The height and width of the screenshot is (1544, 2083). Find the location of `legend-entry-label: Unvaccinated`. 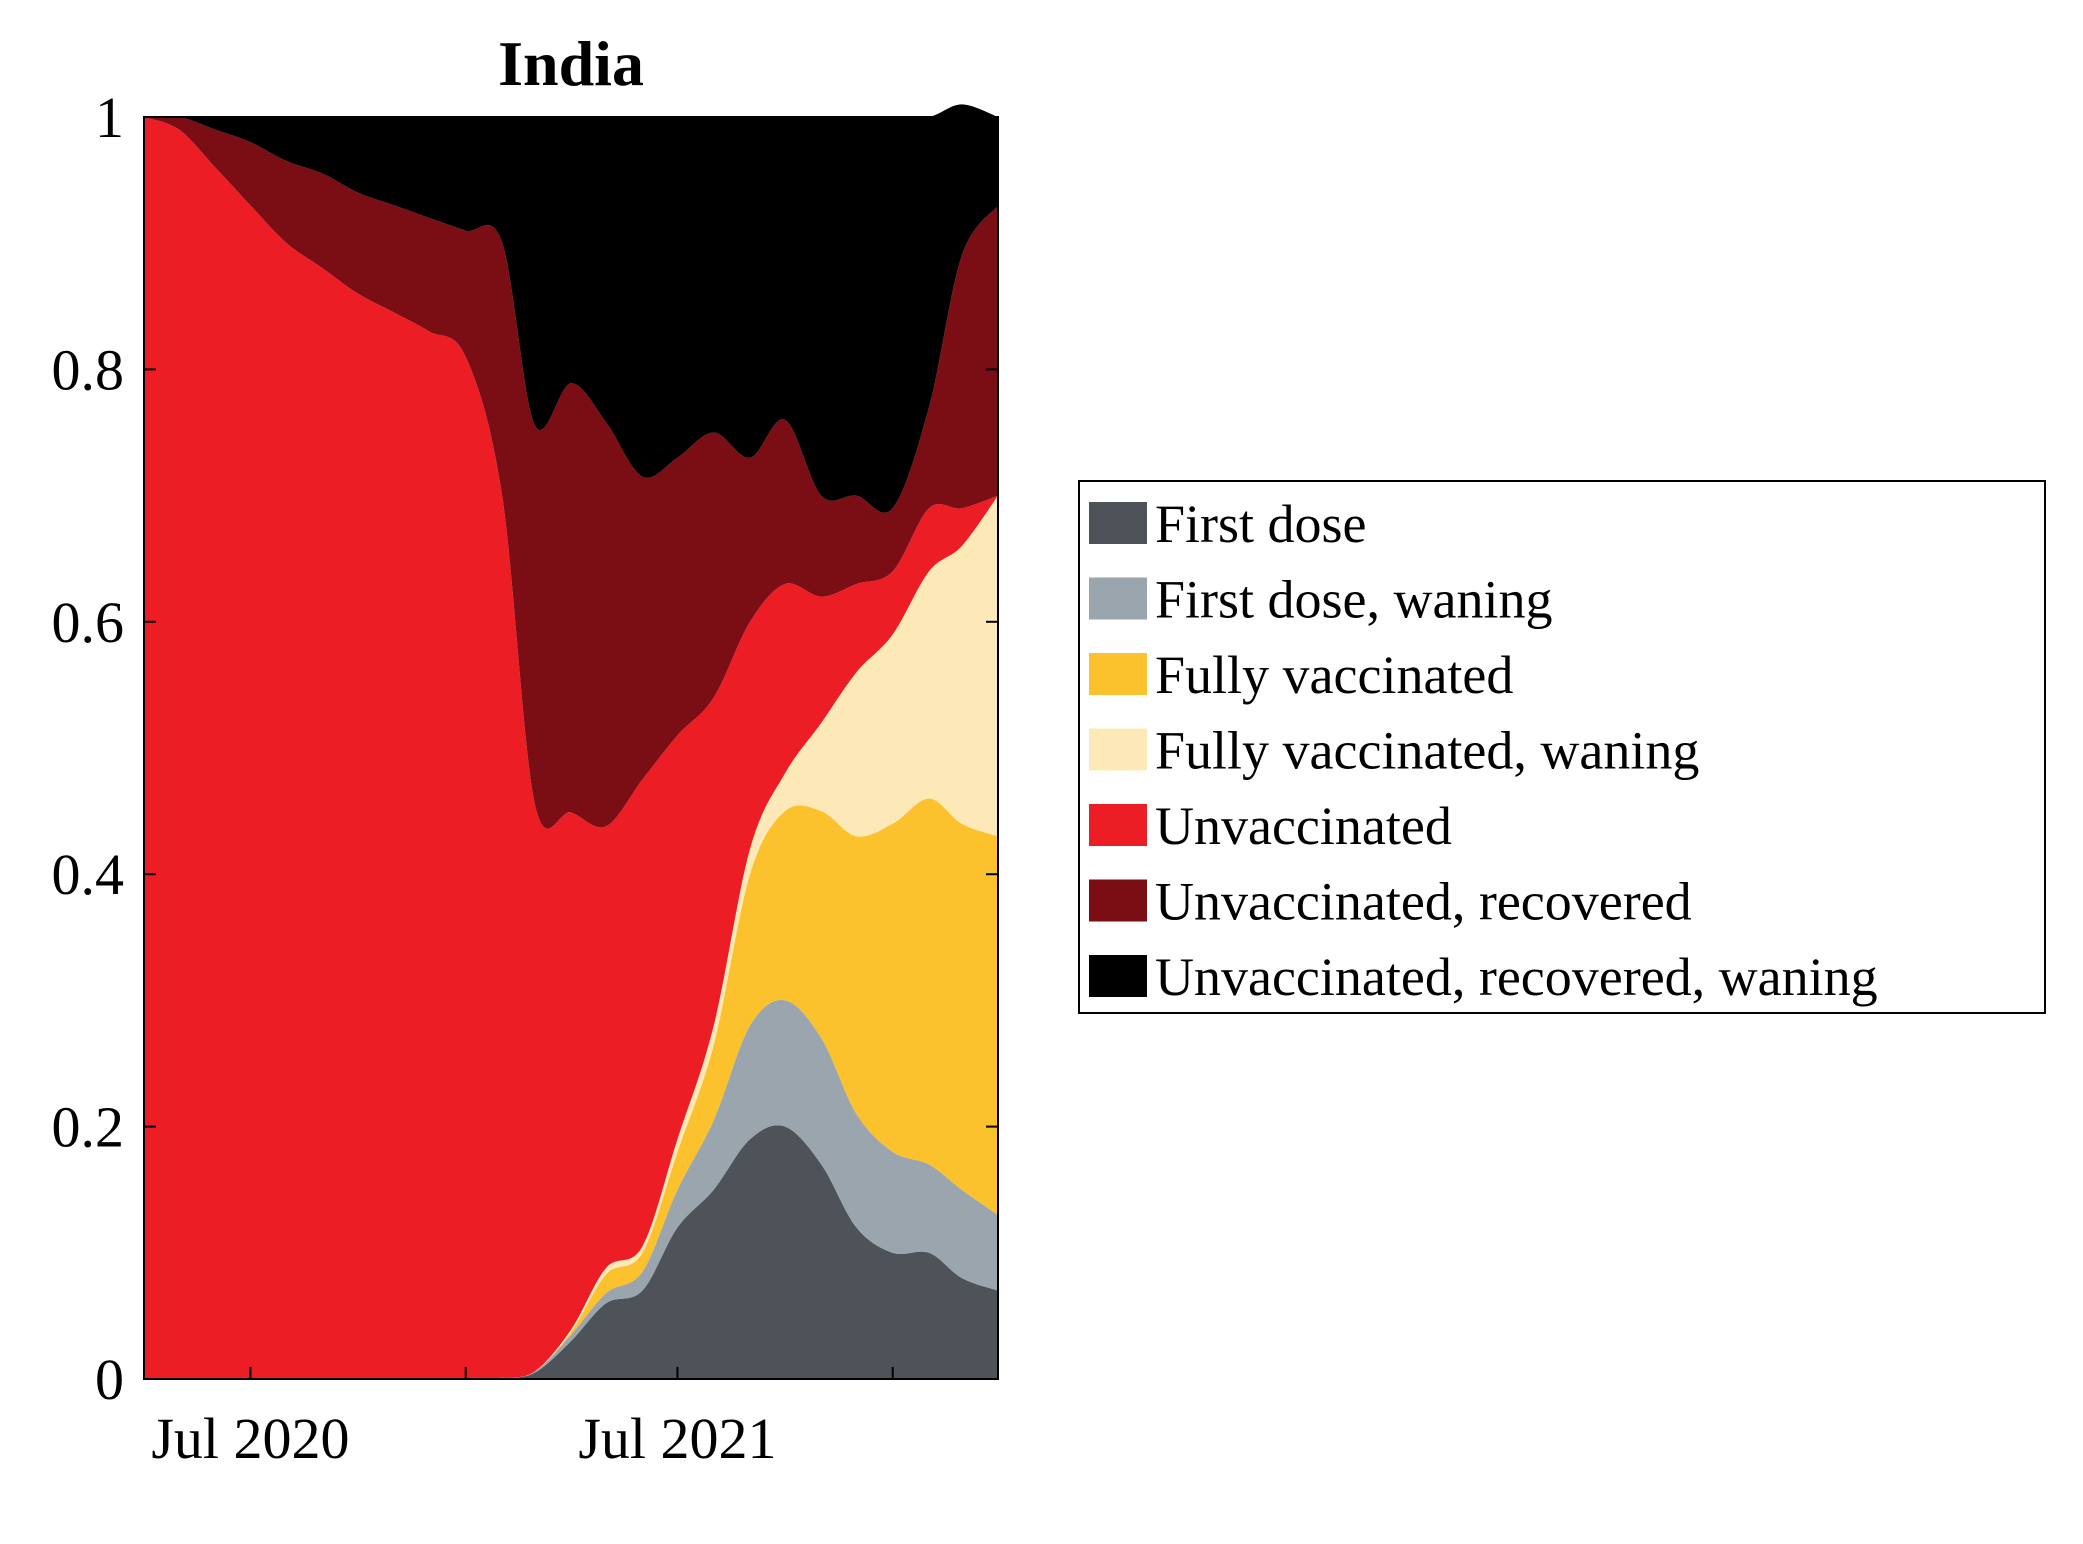

legend-entry-label: Unvaccinated is located at coordinates (1303, 826).